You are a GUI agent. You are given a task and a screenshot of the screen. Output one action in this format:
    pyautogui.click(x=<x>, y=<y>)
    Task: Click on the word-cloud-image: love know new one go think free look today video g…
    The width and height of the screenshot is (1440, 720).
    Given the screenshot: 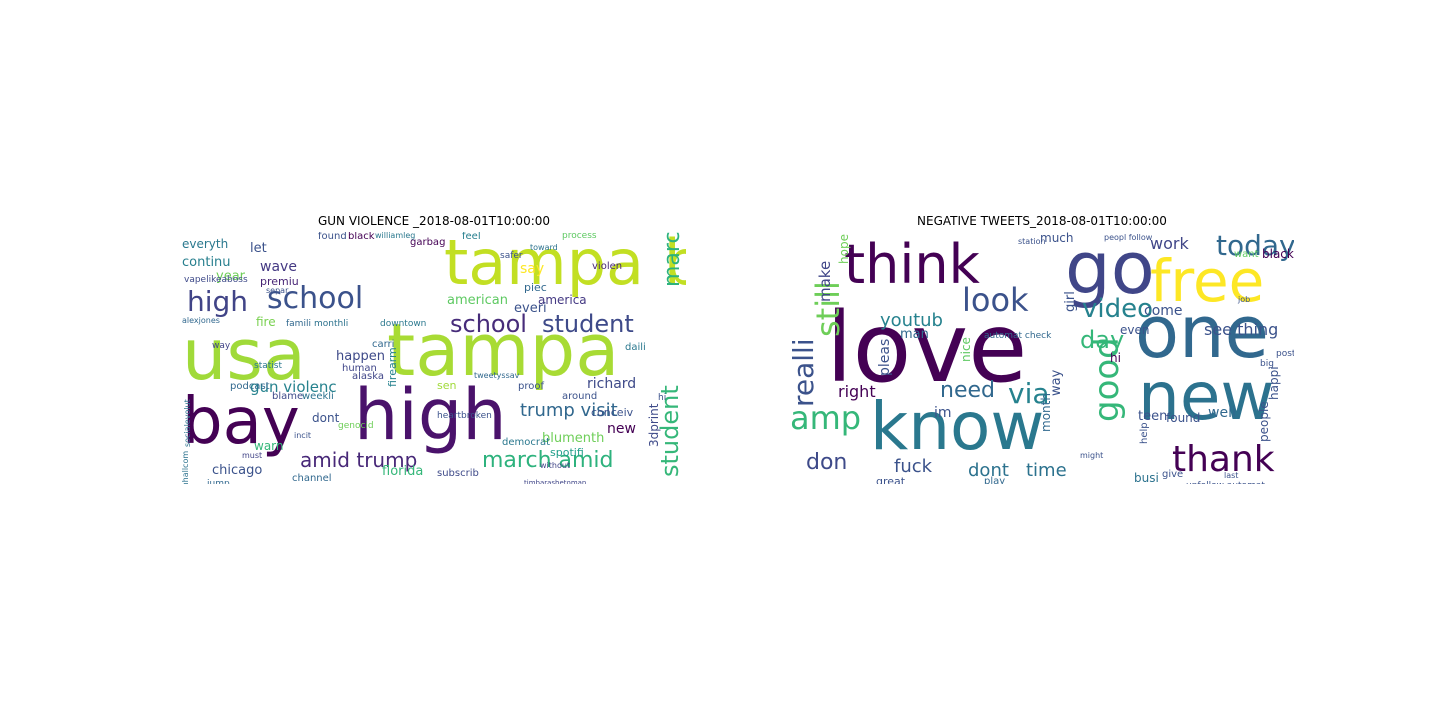 What is the action you would take?
    pyautogui.click(x=1042, y=358)
    